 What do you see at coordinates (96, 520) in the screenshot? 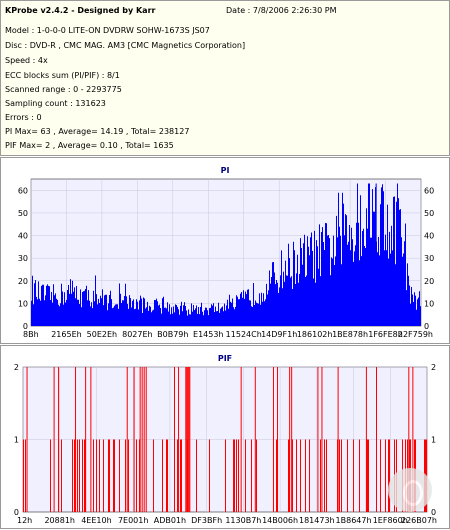
I see `pif-x-tick-label: 4EE10h` at bounding box center [96, 520].